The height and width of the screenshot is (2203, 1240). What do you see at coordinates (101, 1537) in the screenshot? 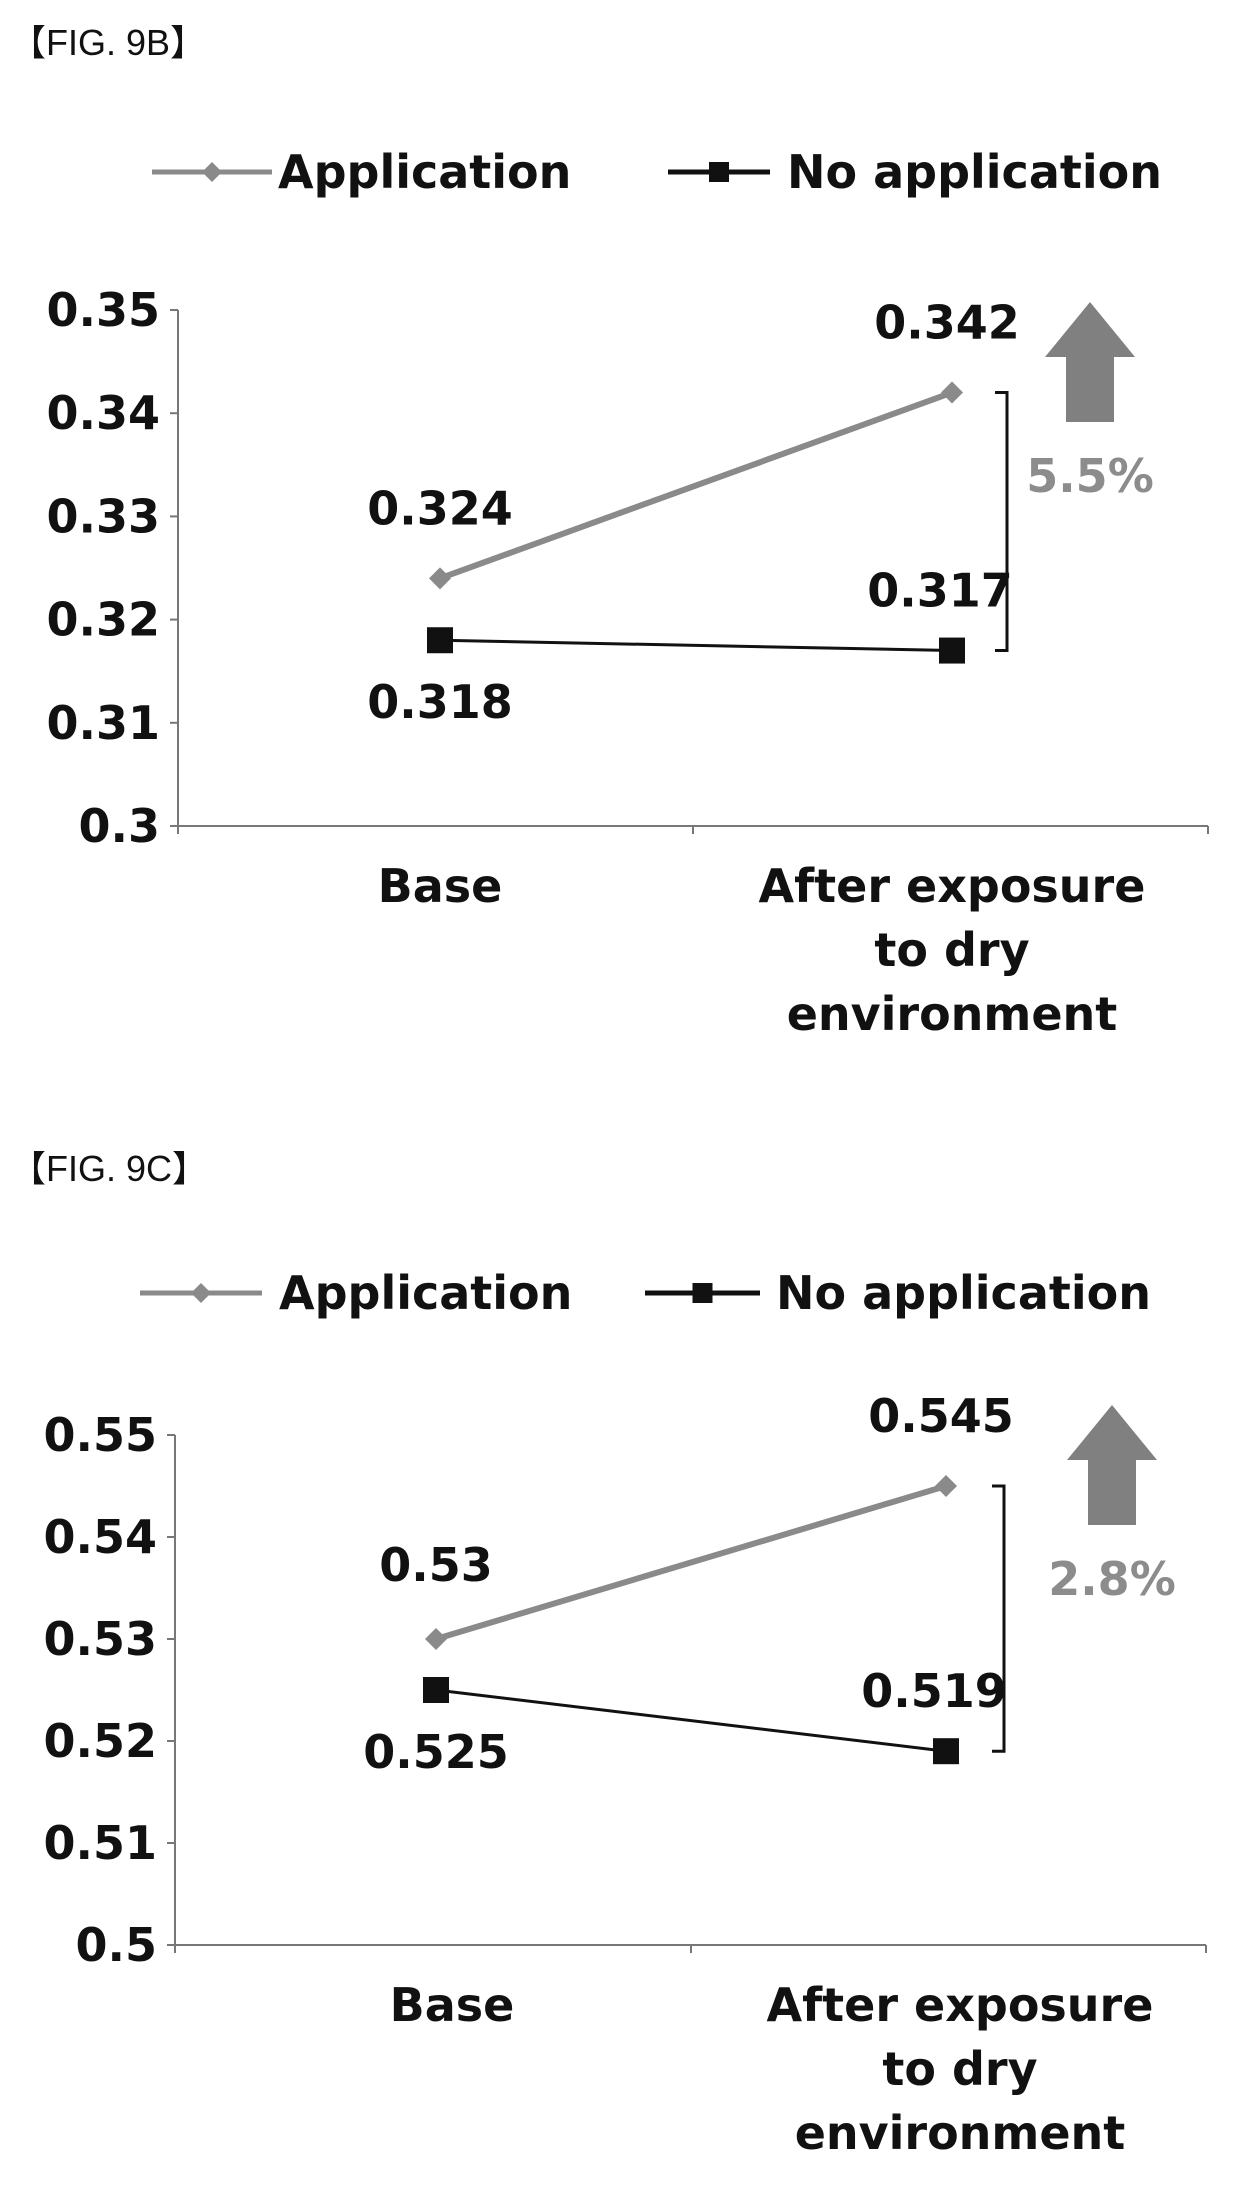
I see `y-tick-label: 0.54` at bounding box center [101, 1537].